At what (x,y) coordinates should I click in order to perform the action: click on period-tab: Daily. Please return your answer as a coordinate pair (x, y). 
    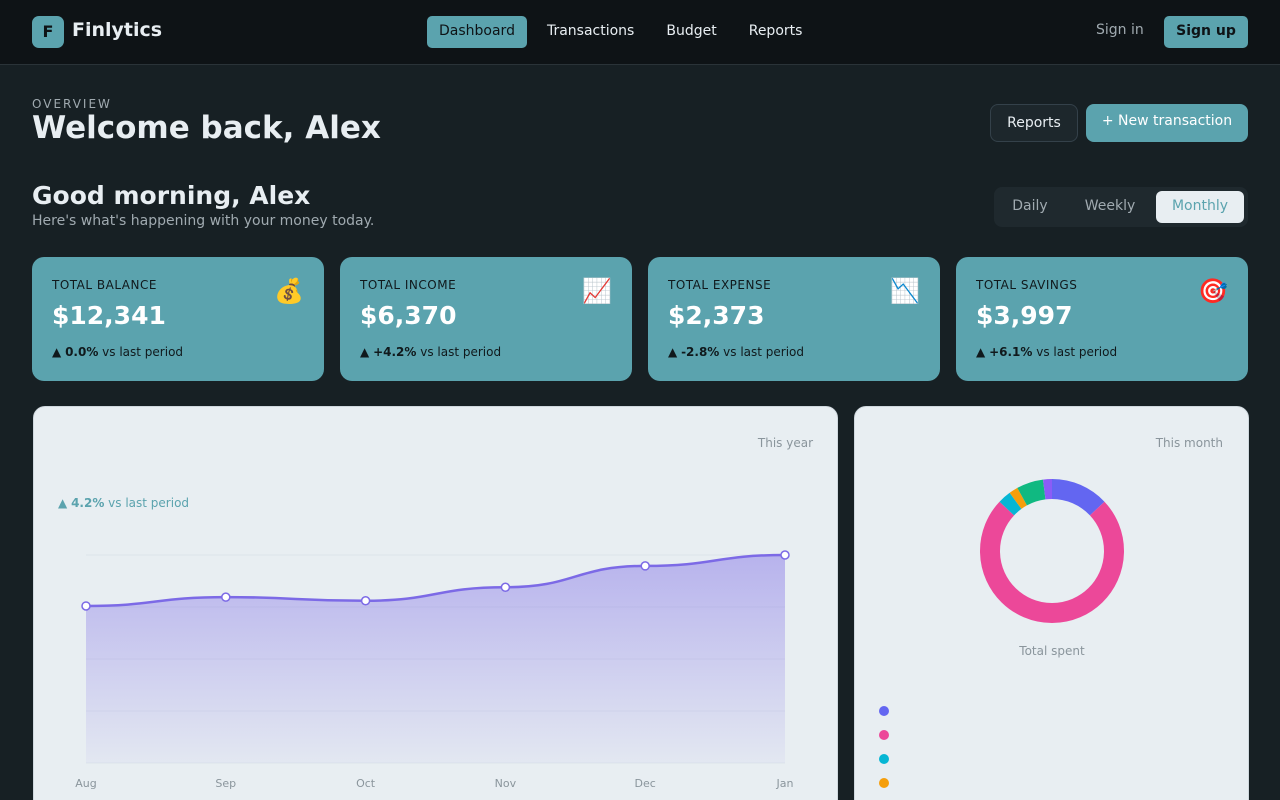
    Looking at the image, I should click on (1030, 206).